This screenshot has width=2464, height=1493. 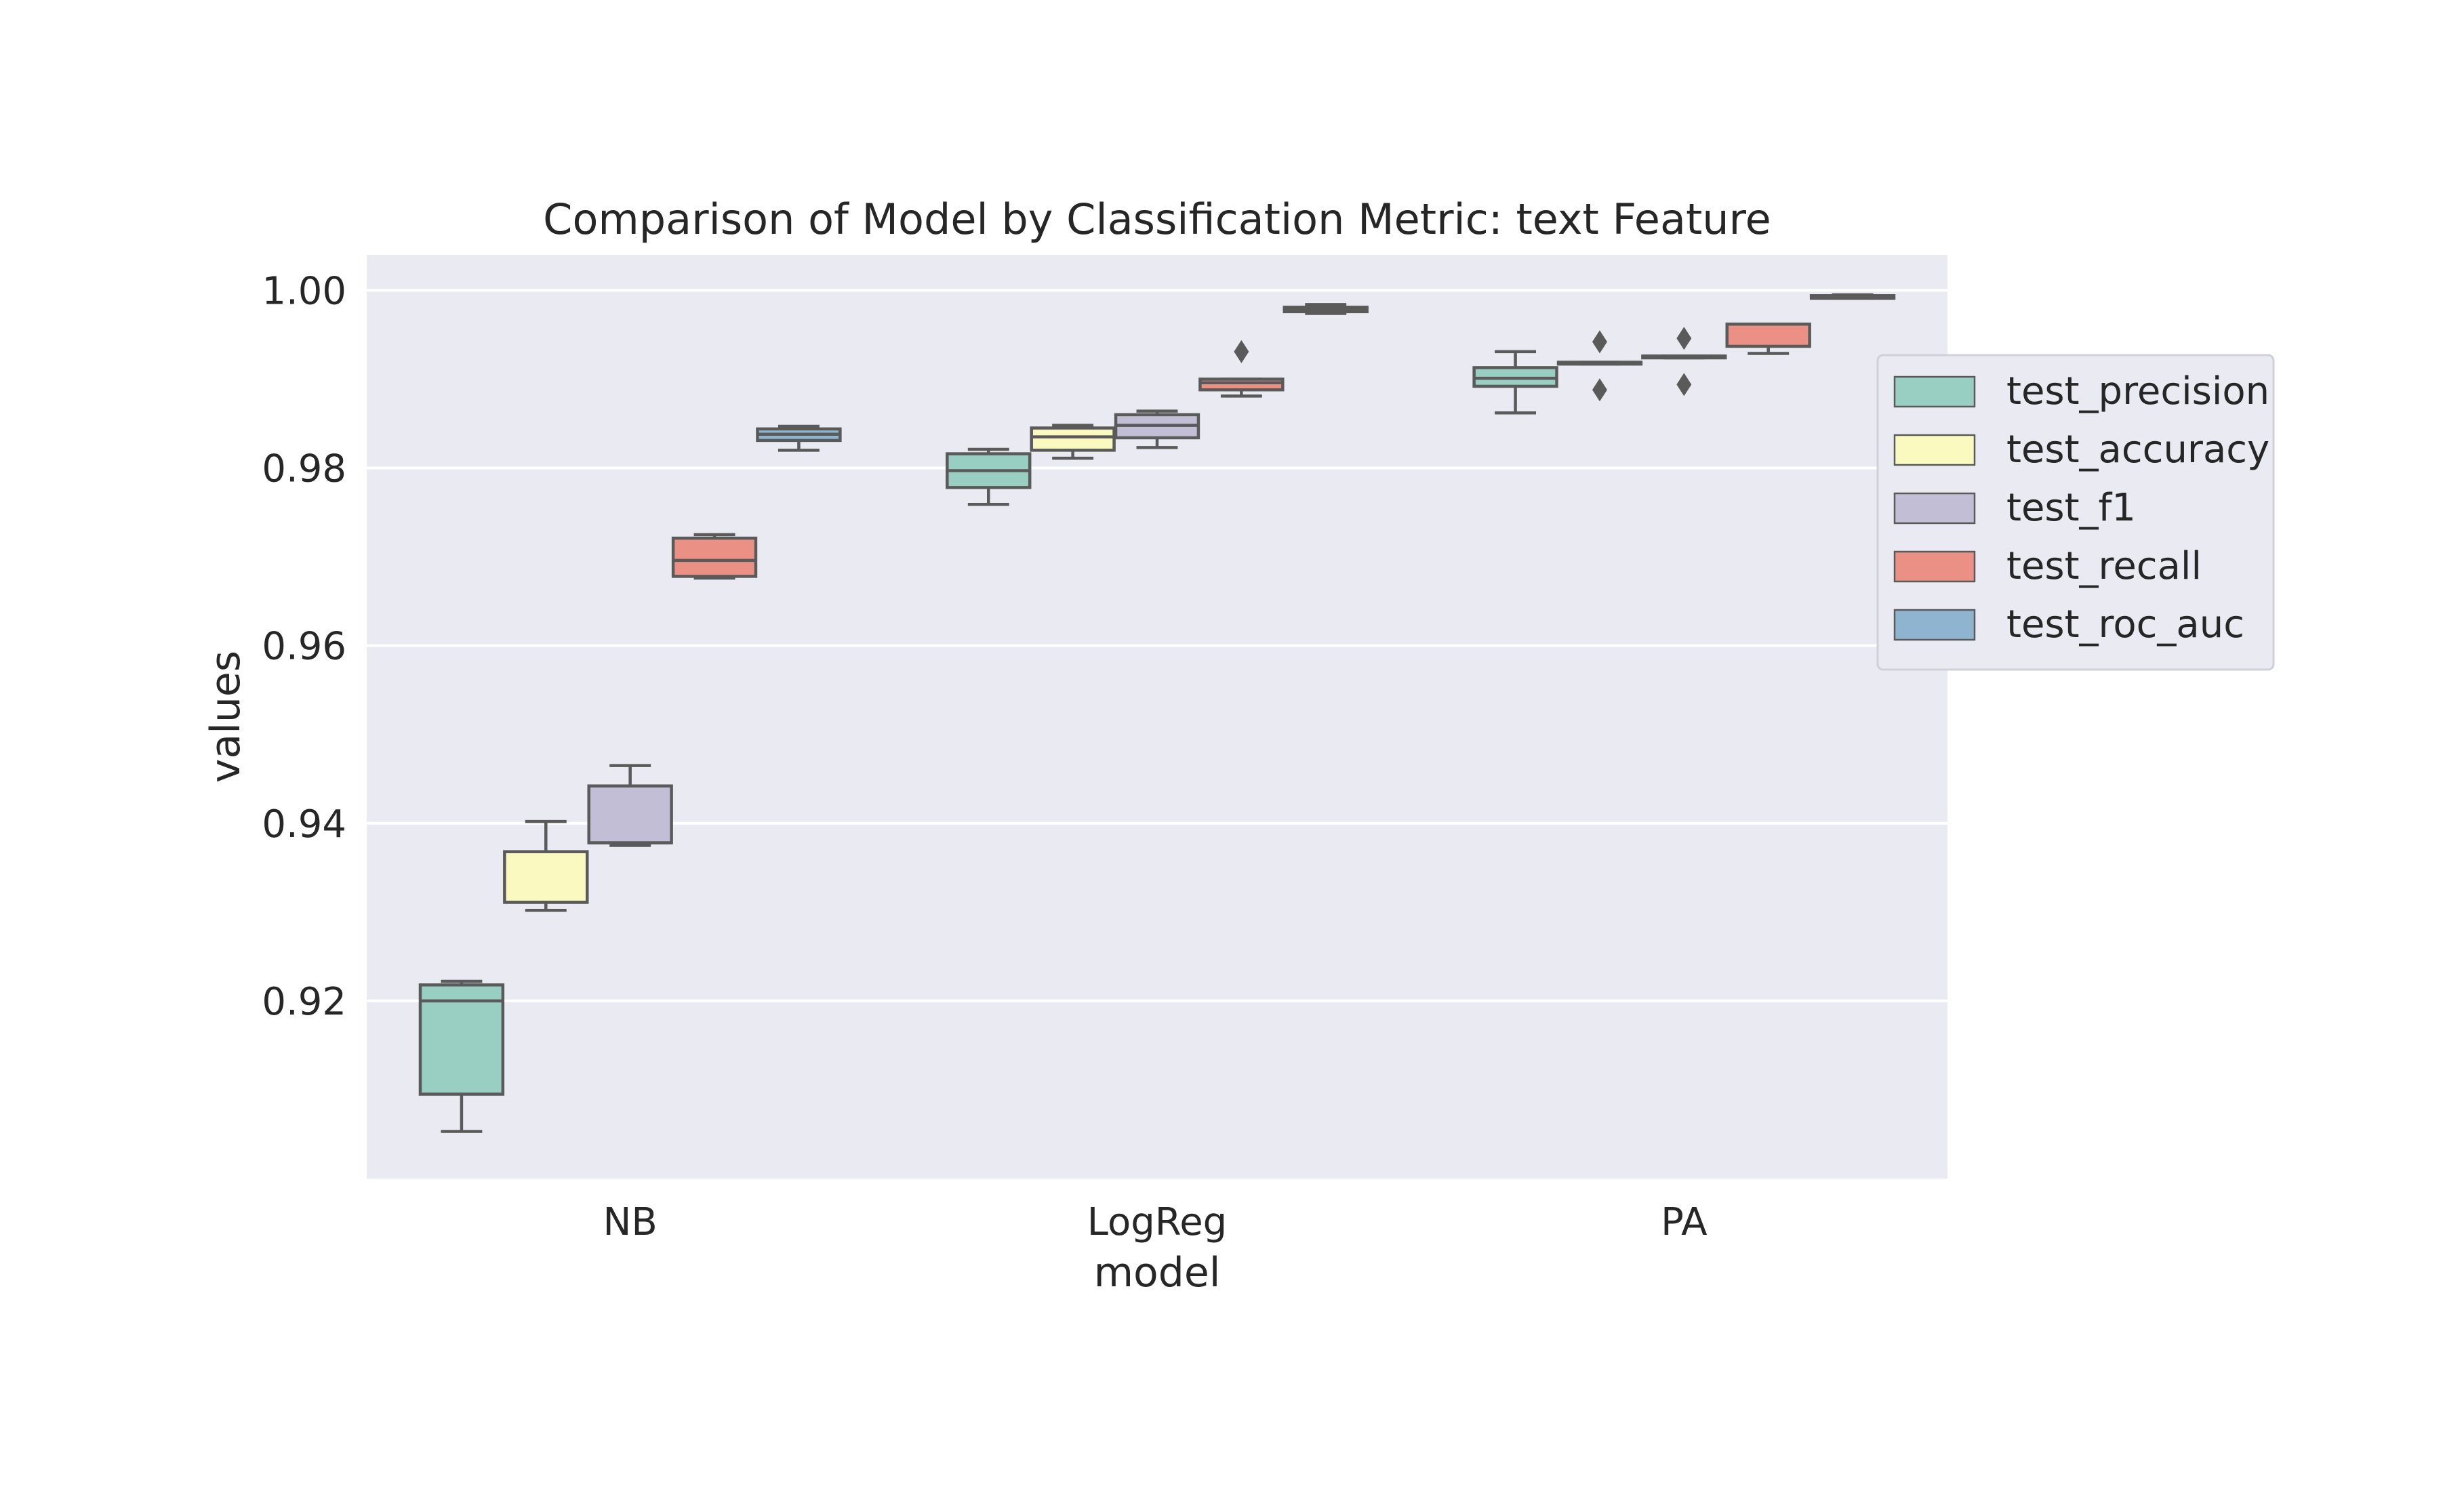 What do you see at coordinates (1935, 450) in the screenshot?
I see `legend-swatch-test_accuracy` at bounding box center [1935, 450].